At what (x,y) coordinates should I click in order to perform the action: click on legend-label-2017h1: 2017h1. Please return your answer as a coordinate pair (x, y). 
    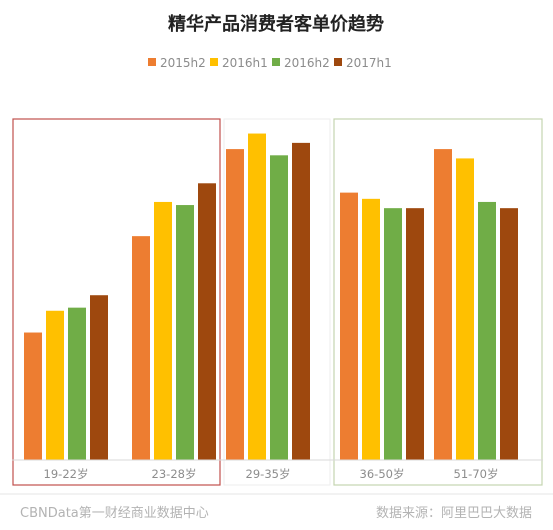
    Looking at the image, I should click on (369, 63).